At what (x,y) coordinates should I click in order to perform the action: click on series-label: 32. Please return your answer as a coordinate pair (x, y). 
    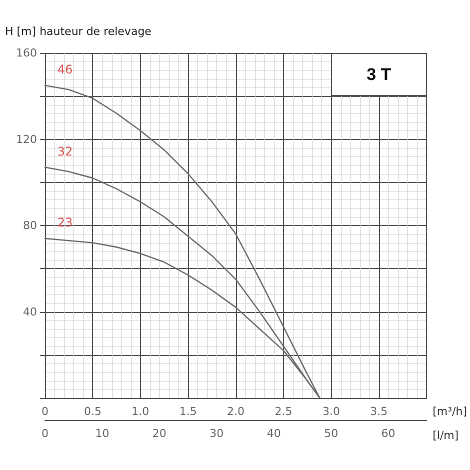
    Looking at the image, I should click on (65, 151).